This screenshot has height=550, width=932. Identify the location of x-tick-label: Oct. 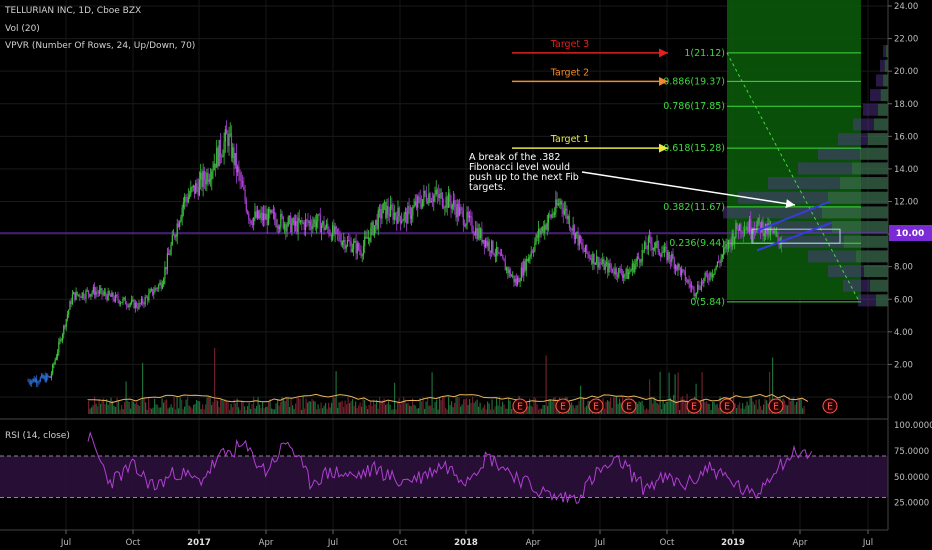
(667, 543).